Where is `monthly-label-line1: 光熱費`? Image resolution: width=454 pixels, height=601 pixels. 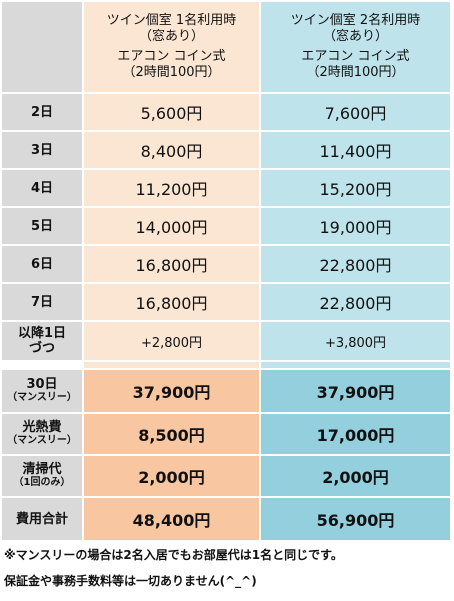 monthly-label-line1: 光熱費 is located at coordinates (42, 427).